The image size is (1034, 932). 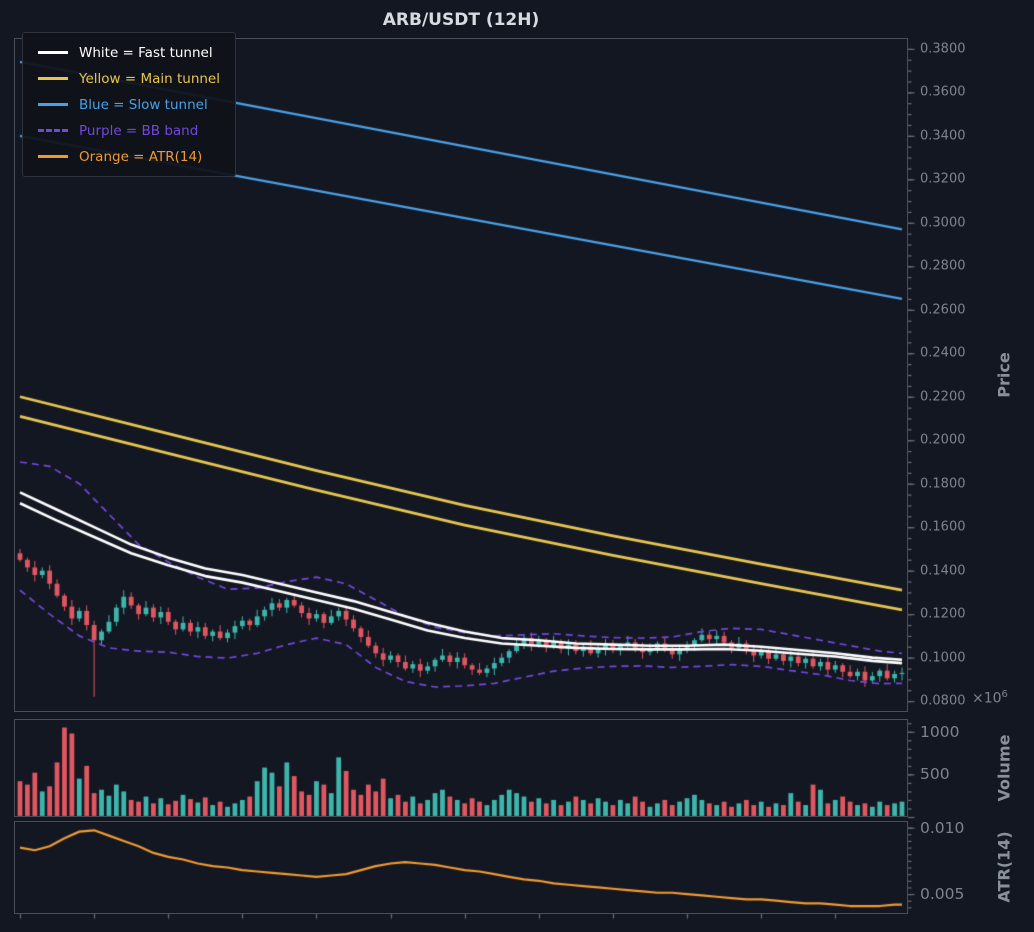 What do you see at coordinates (943, 658) in the screenshot?
I see `price-tick-label: 0.1000` at bounding box center [943, 658].